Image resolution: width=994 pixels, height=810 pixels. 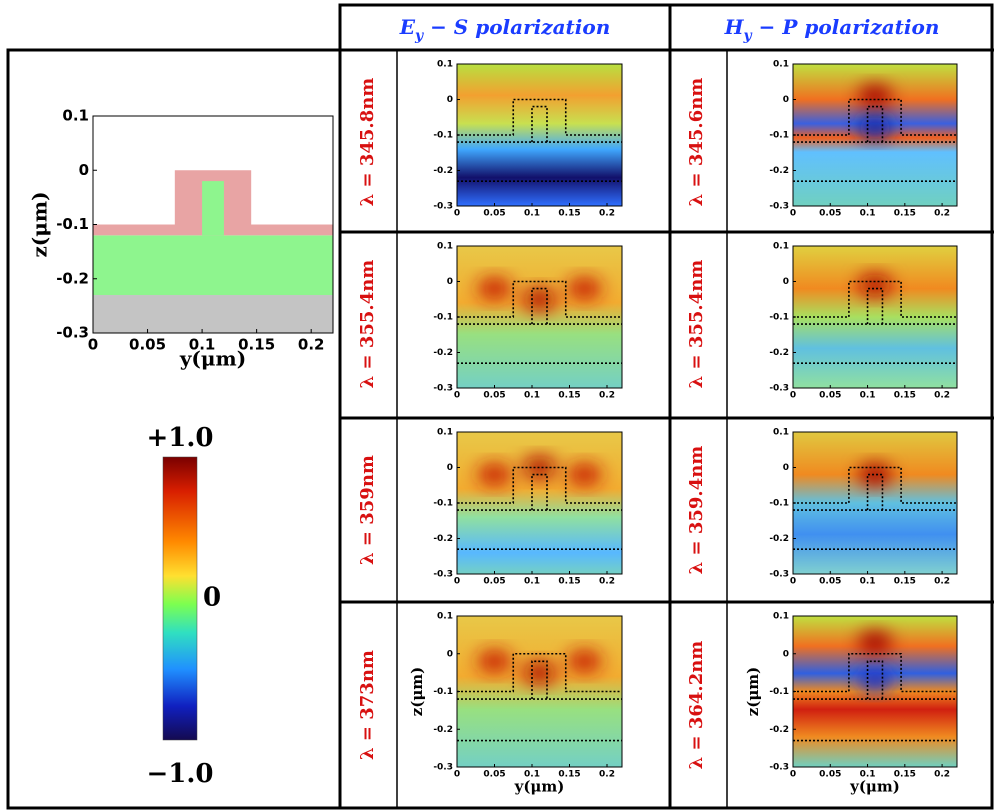 I want to click on core, so click(x=213, y=208).